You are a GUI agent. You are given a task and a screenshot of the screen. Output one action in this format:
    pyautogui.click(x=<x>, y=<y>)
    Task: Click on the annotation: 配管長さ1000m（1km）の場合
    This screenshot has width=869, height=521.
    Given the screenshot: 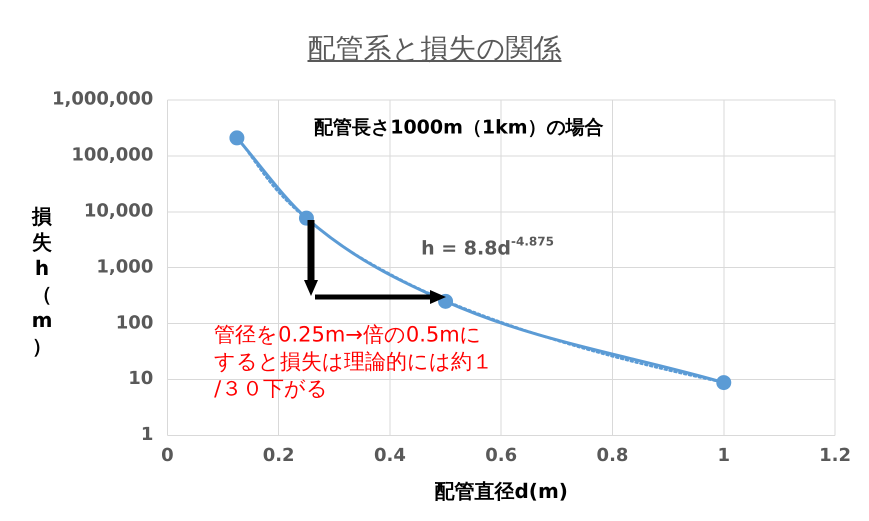 What is the action you would take?
    pyautogui.click(x=459, y=127)
    